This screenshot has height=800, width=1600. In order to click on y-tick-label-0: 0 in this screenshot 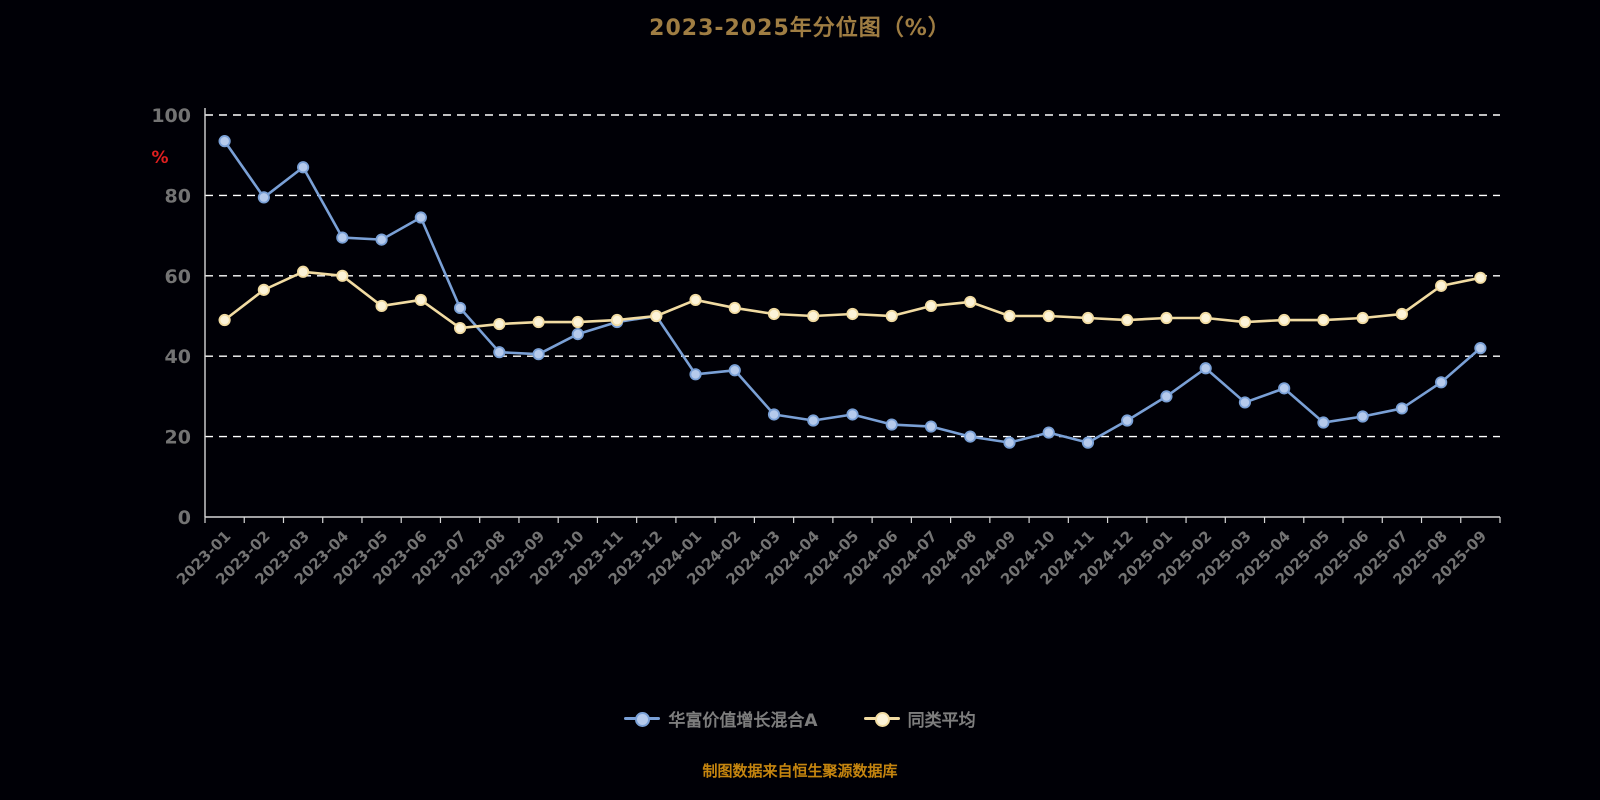, I will do `click(184, 518)`.